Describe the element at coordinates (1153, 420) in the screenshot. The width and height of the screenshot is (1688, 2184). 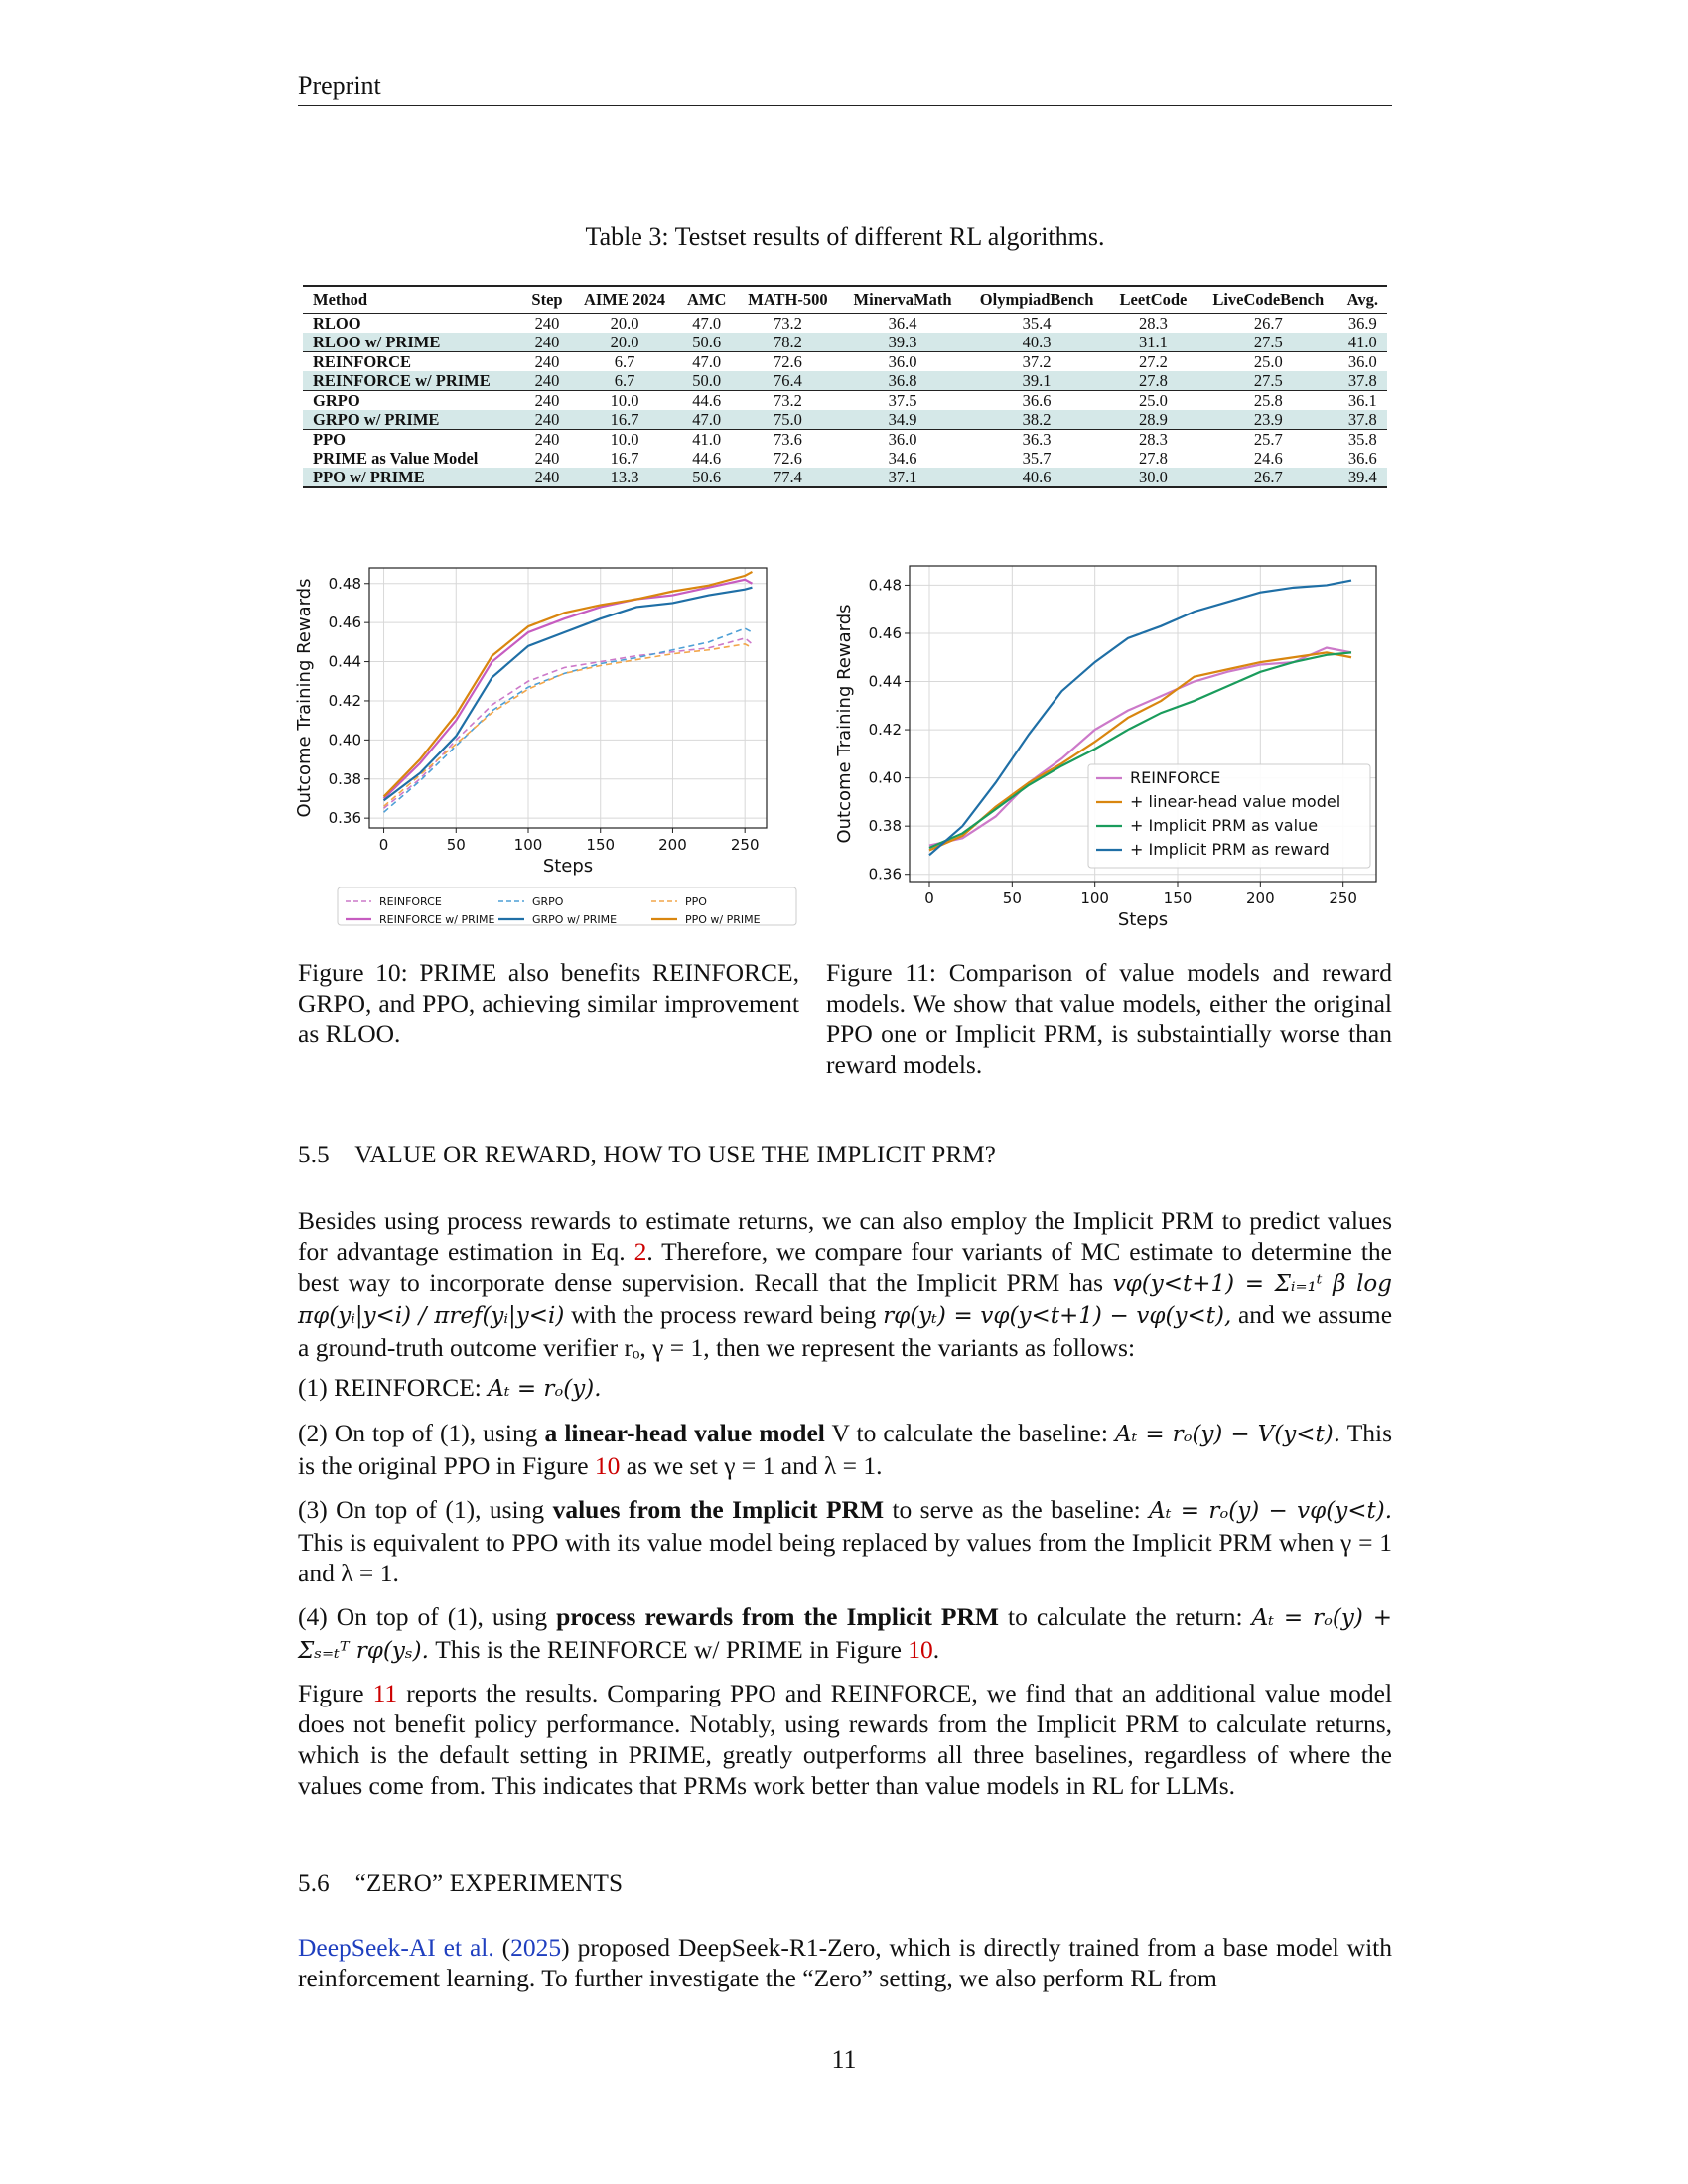
I see `value-cell: 28.9` at that location.